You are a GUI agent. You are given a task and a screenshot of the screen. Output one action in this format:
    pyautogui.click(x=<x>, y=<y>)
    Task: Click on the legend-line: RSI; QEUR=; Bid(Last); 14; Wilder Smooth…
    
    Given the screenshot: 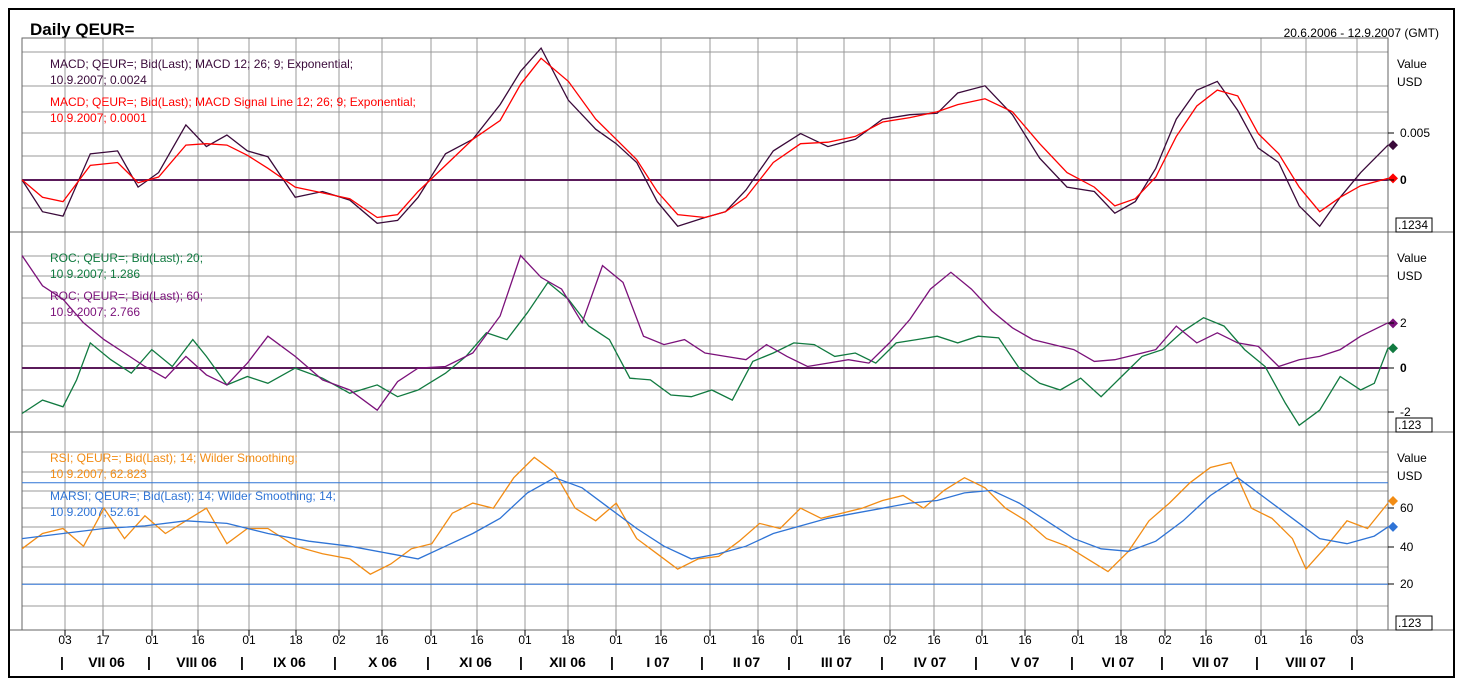 What is the action you would take?
    pyautogui.click(x=174, y=458)
    